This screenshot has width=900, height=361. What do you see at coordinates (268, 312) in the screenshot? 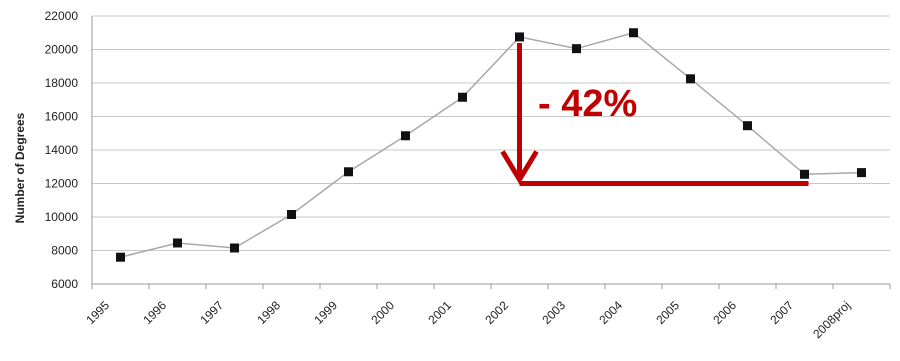
I see `x-tick-label: 1998` at bounding box center [268, 312].